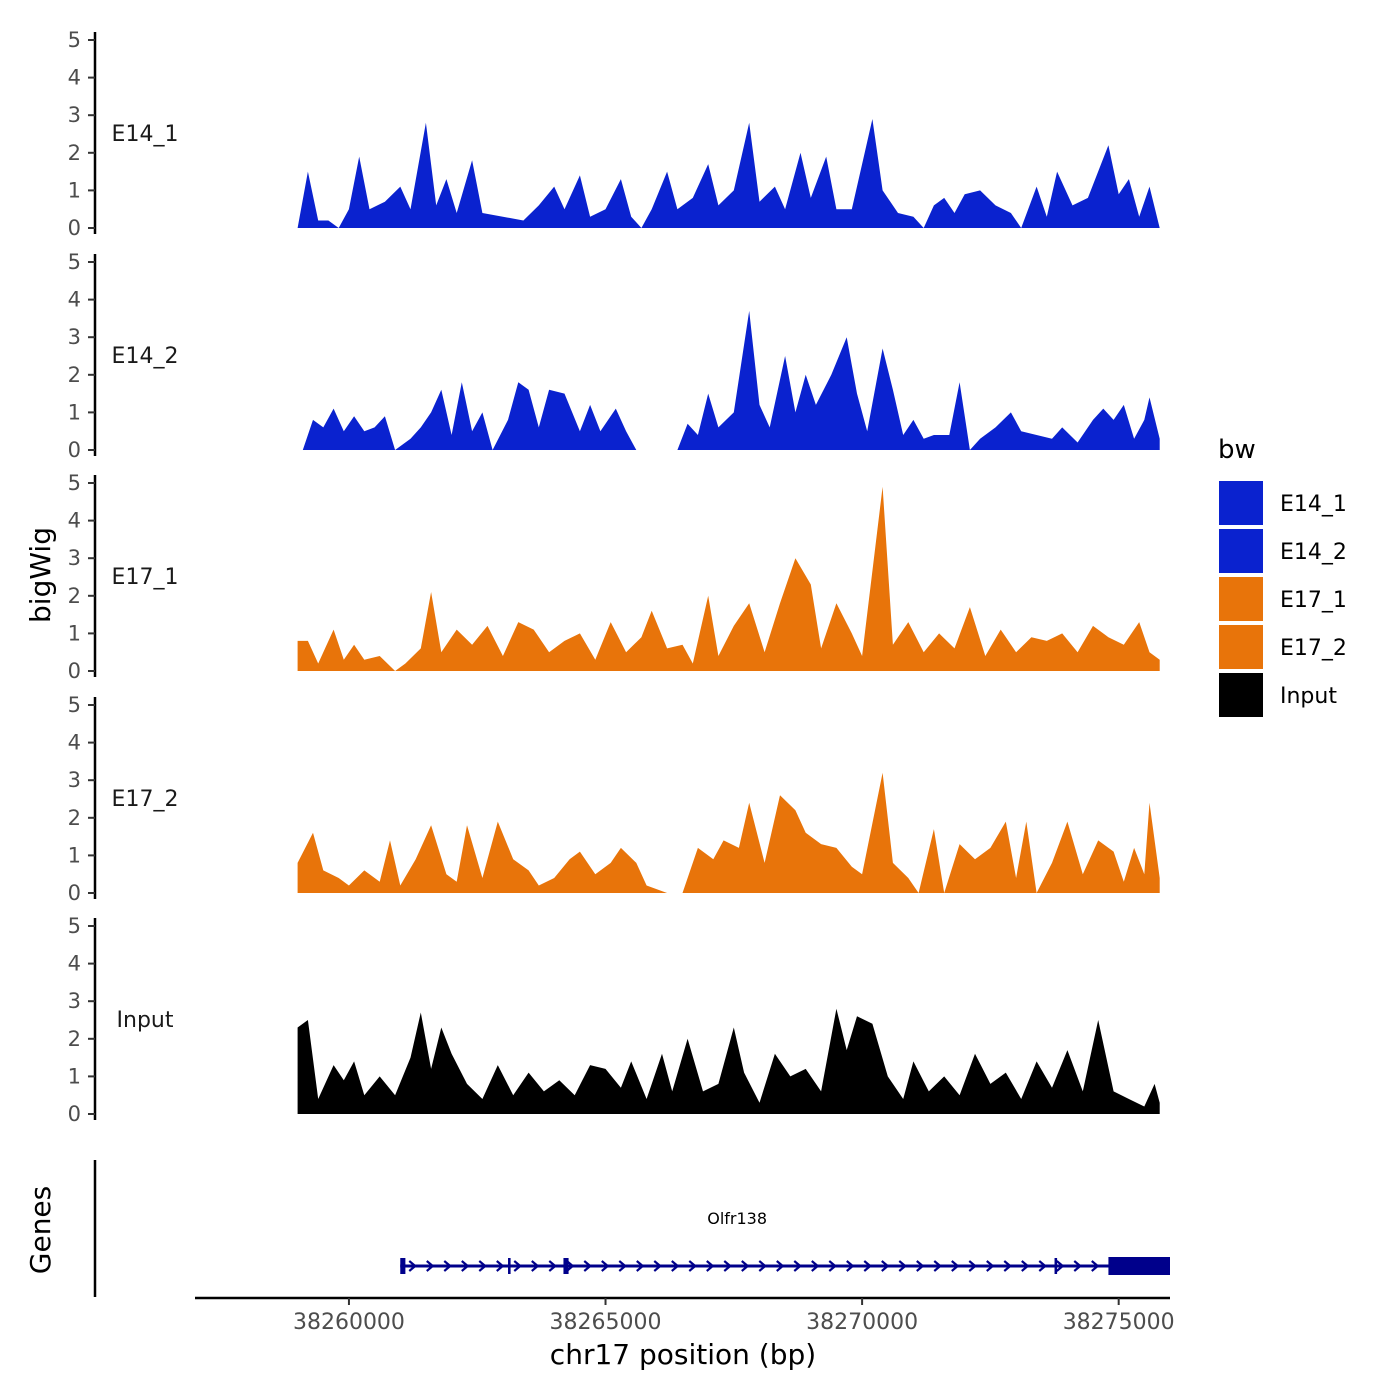 The width and height of the screenshot is (1400, 1400). I want to click on legend-label: E14_1, so click(1313, 504).